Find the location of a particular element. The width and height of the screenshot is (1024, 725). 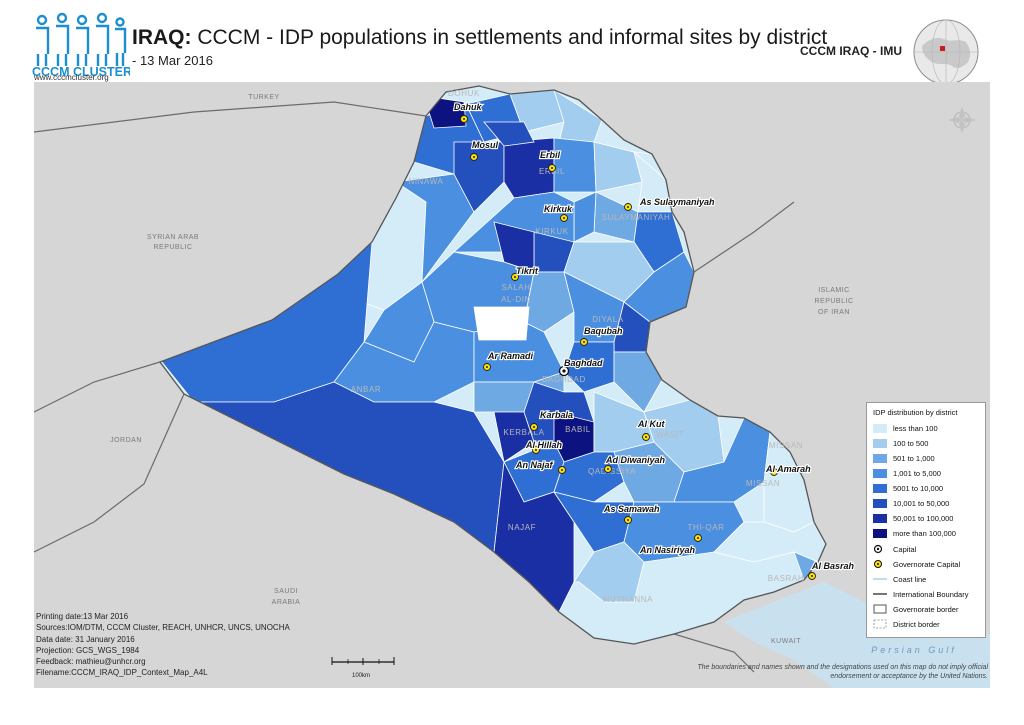

country-label-iran-2: REPUBLIC is located at coordinates (833, 301).